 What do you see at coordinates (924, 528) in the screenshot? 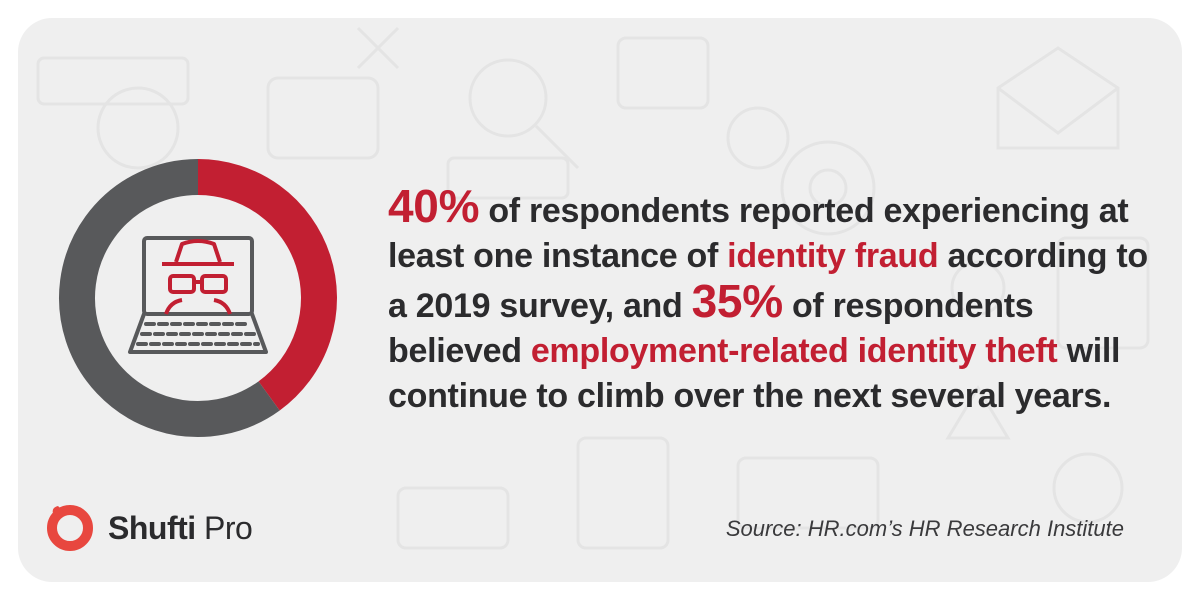
I see `source-citation: Source: HR.com’s HR Research Institute` at bounding box center [924, 528].